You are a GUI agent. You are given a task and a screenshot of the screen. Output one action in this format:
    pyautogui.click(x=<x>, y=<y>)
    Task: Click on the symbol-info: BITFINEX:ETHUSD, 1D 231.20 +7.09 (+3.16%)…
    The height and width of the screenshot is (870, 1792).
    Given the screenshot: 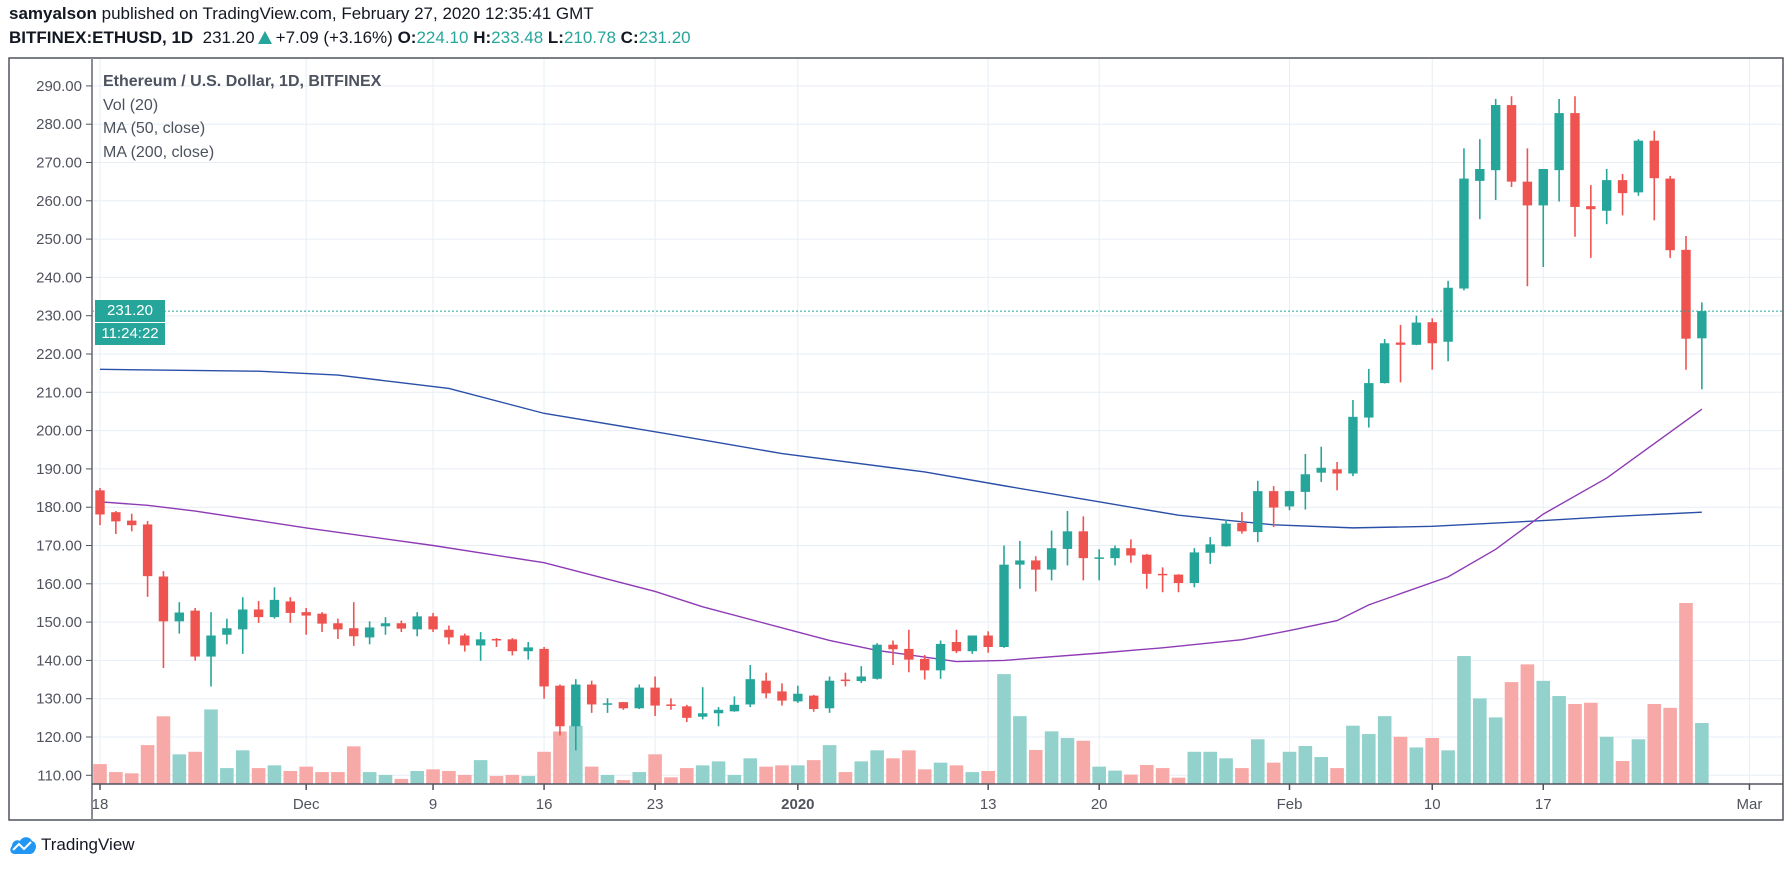 What is the action you would take?
    pyautogui.click(x=350, y=38)
    